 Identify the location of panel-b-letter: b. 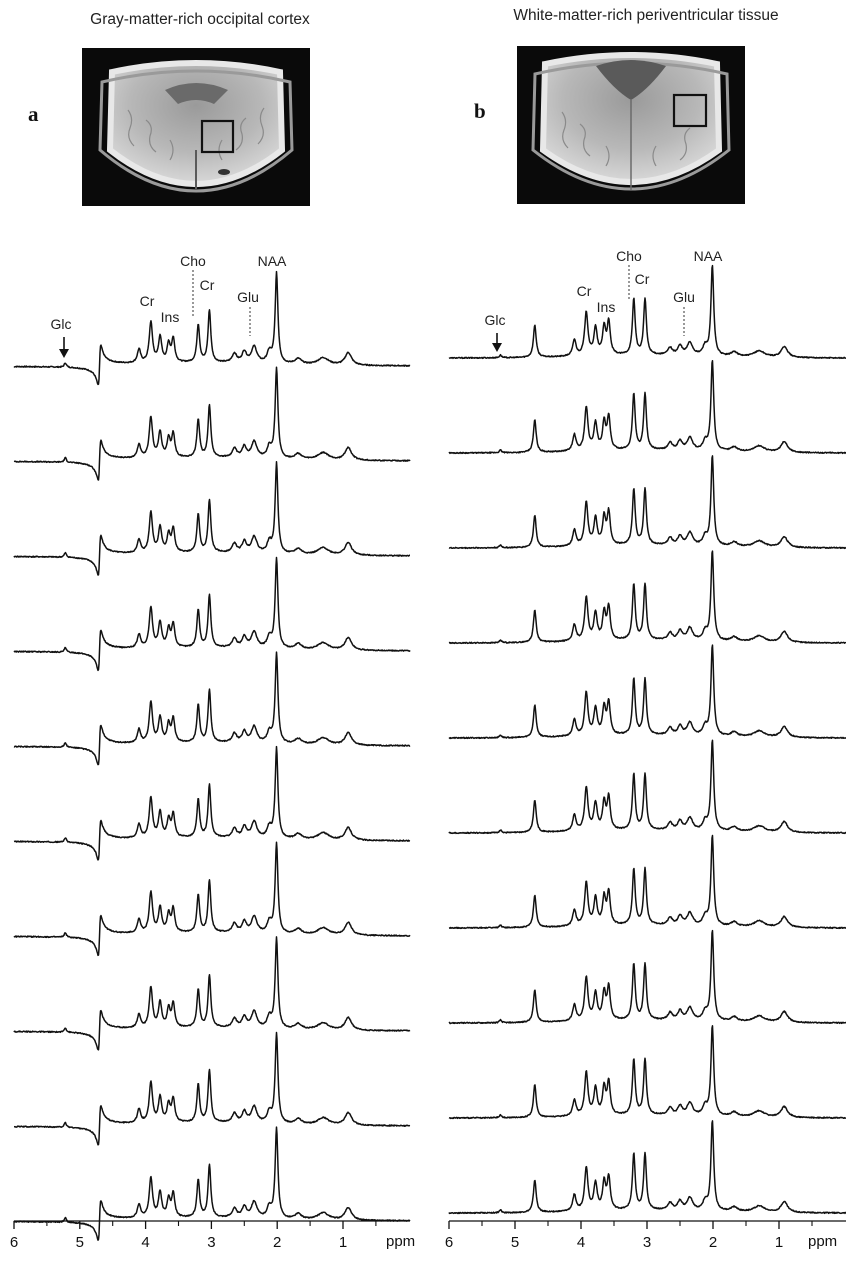
(480, 111).